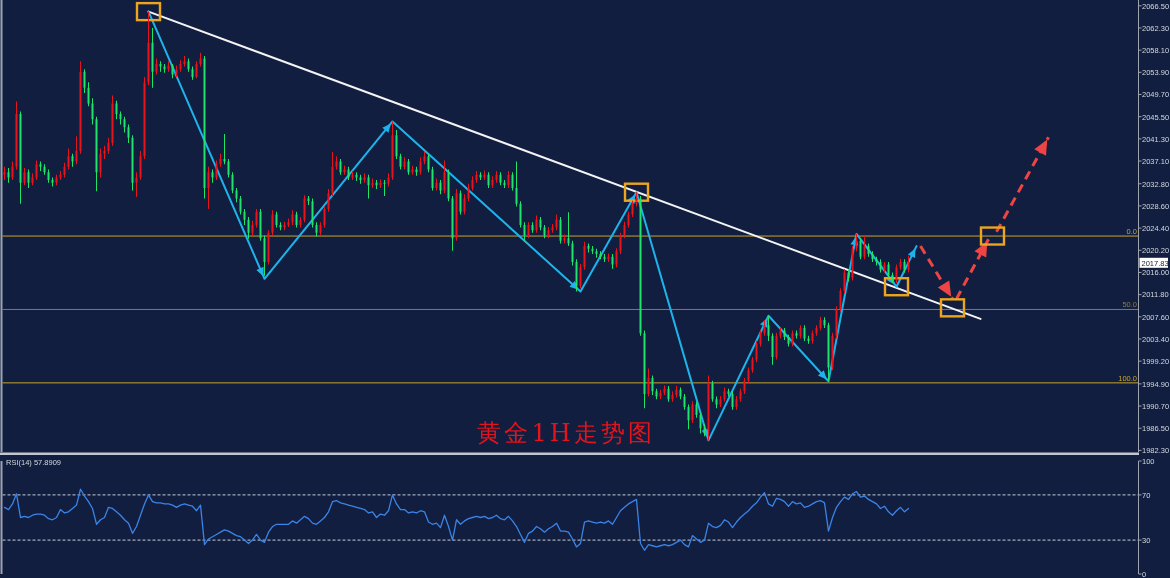 Image resolution: width=1170 pixels, height=578 pixels. I want to click on line-series, so click(456, 519).